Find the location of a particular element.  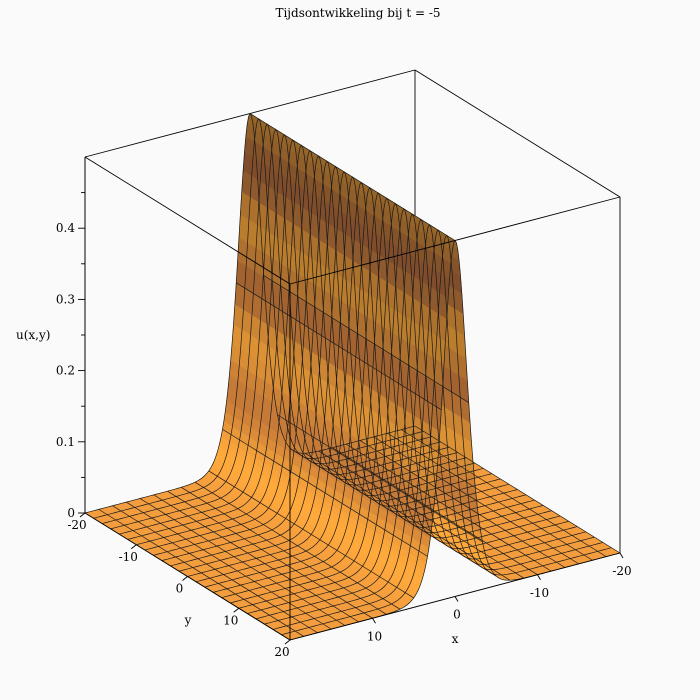

box-edge is located at coordinates (517, 133).